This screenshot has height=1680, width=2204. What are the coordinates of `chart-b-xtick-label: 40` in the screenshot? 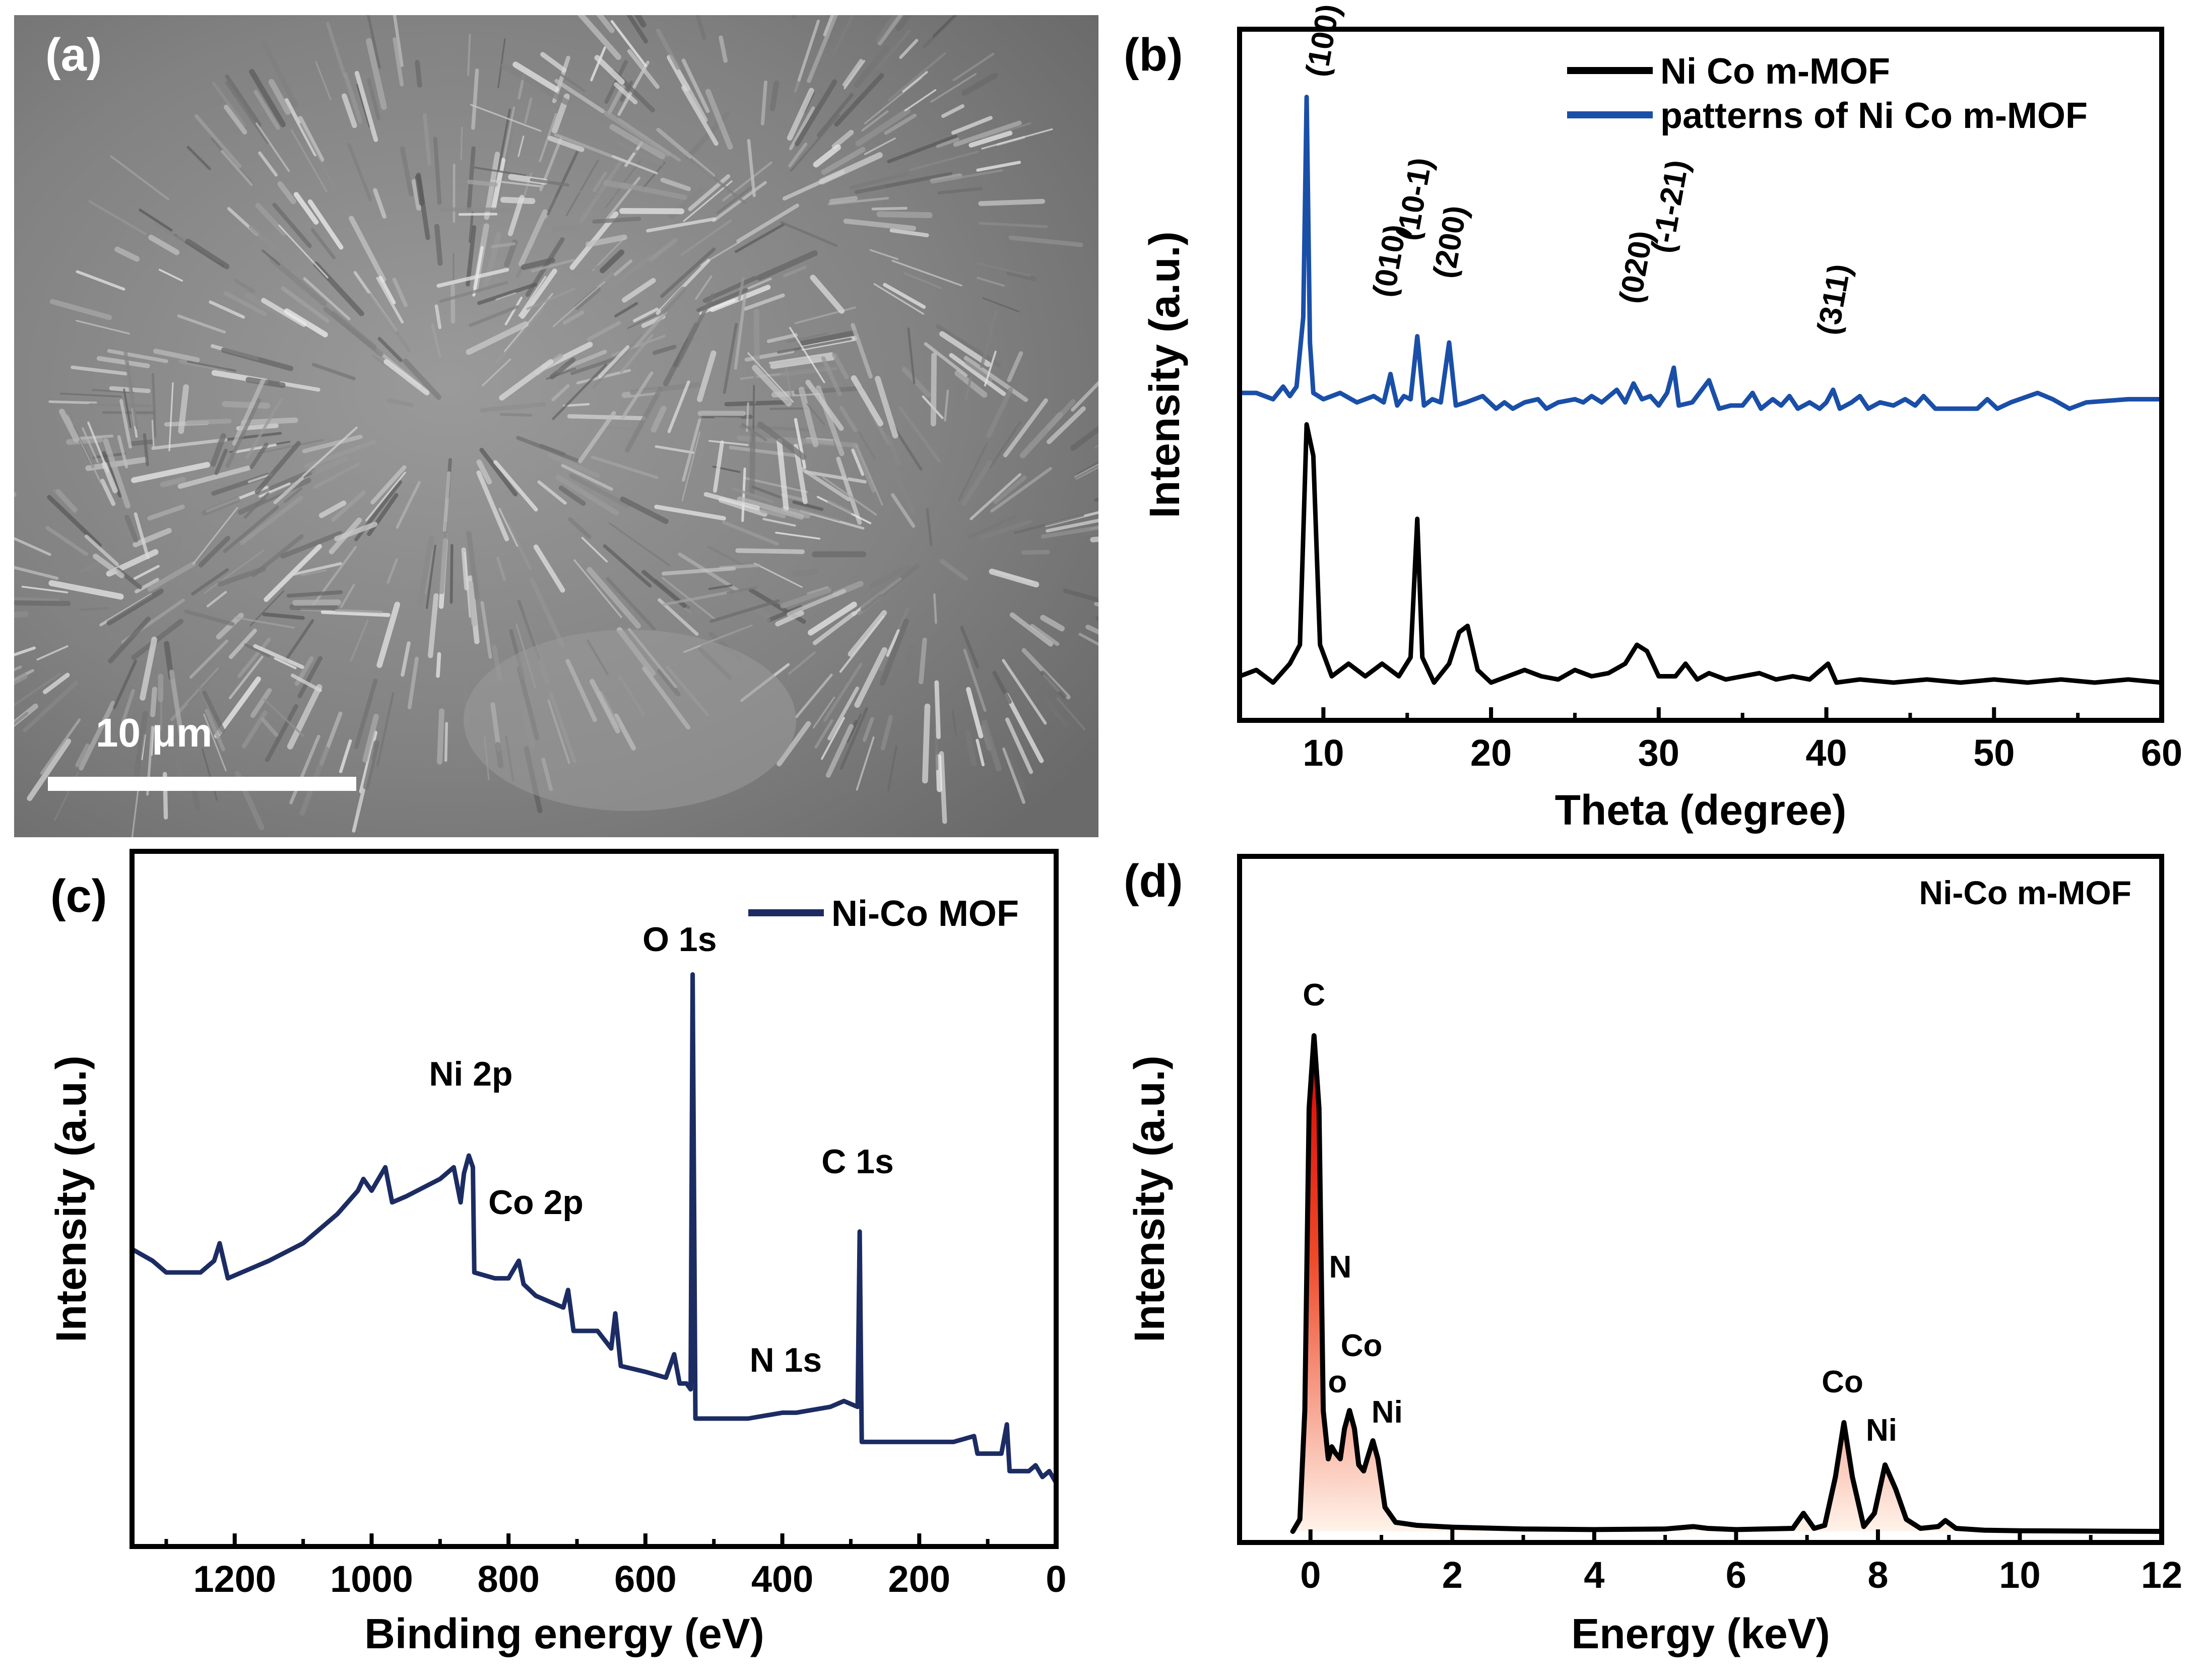 It's located at (1826, 753).